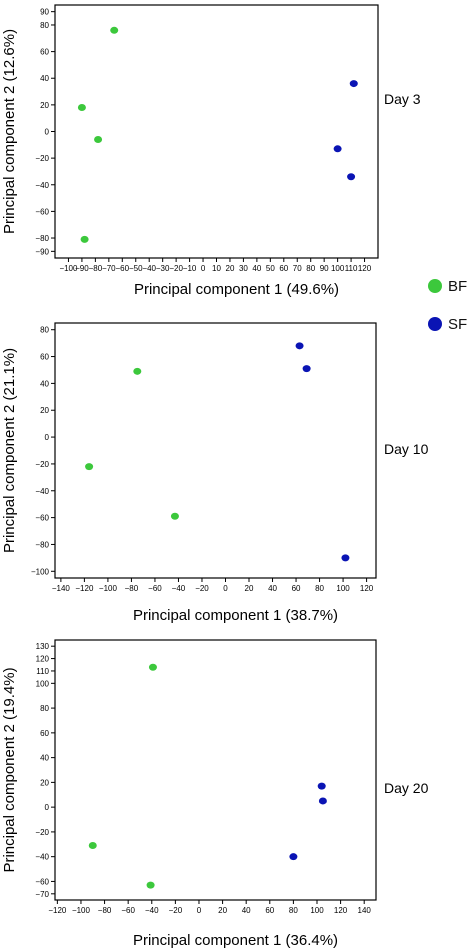 Image resolution: width=474 pixels, height=950 pixels. Describe the element at coordinates (190, 268) in the screenshot. I see `x-tick-label: −10` at that location.